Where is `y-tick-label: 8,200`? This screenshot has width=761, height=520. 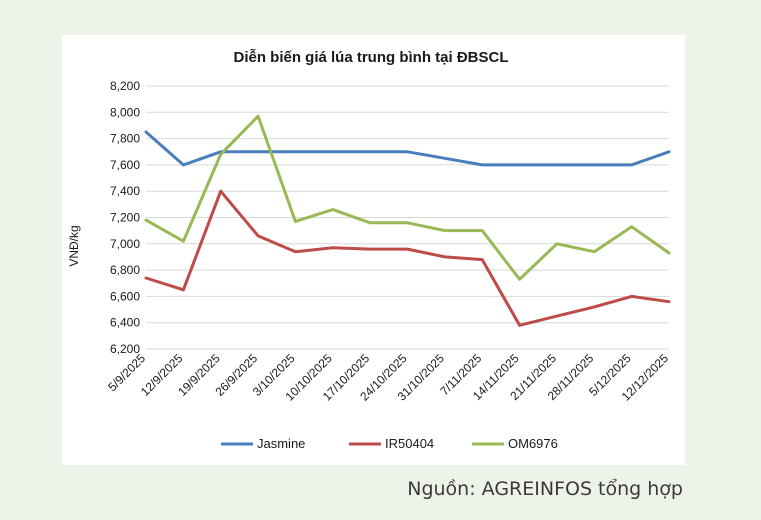 y-tick-label: 8,200 is located at coordinates (125, 86).